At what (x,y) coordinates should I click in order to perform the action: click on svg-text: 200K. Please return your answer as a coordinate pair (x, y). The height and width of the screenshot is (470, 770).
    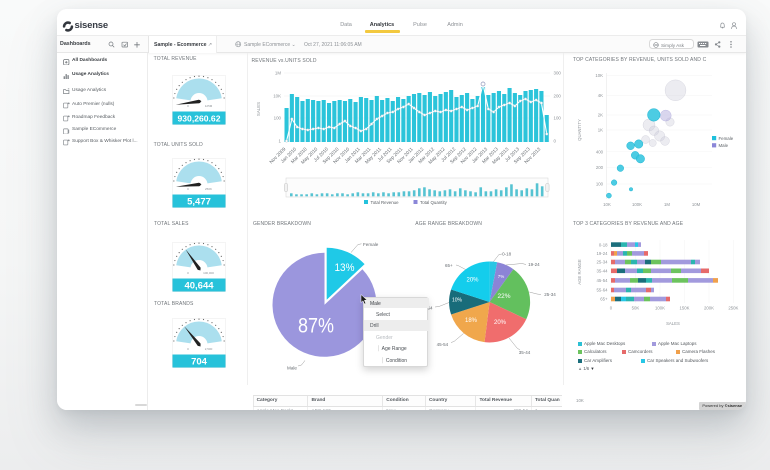
    Looking at the image, I should click on (709, 308).